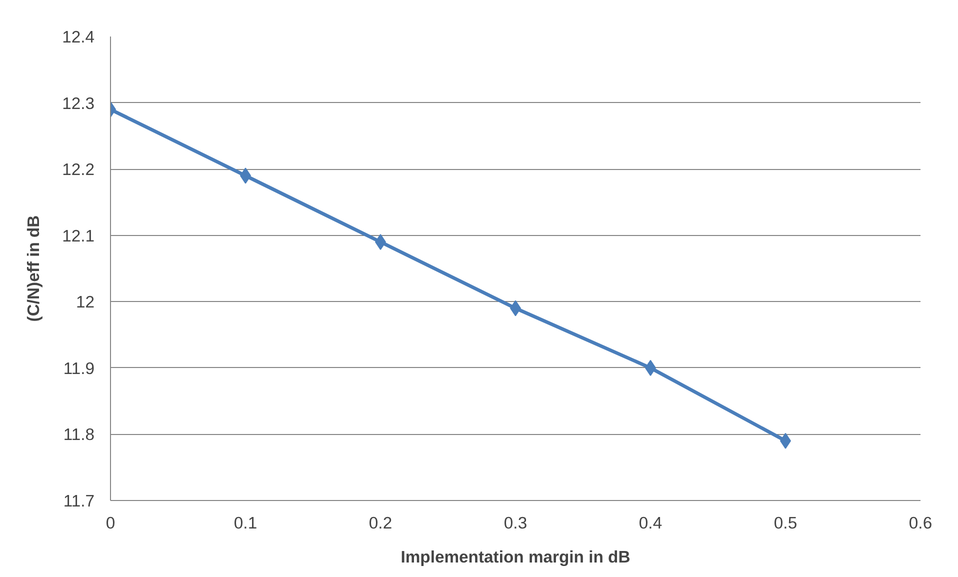  I want to click on y-tick-label: 12.3, so click(78, 103).